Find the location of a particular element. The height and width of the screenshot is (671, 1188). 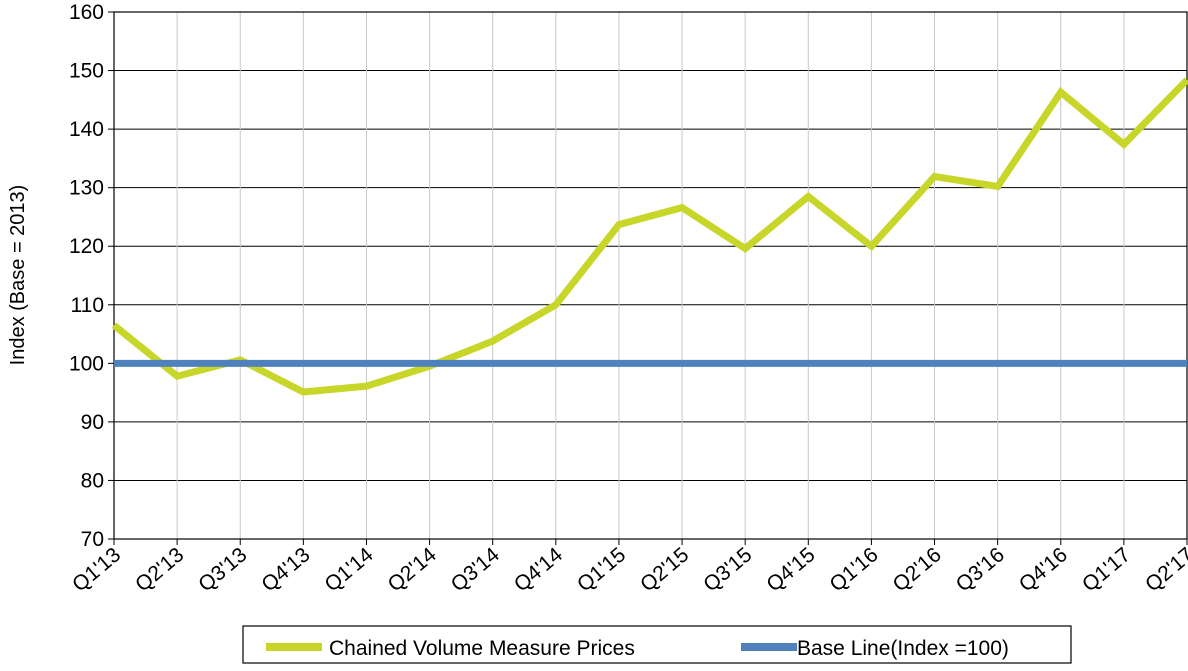

y-tick-label: 80 is located at coordinates (92, 480).